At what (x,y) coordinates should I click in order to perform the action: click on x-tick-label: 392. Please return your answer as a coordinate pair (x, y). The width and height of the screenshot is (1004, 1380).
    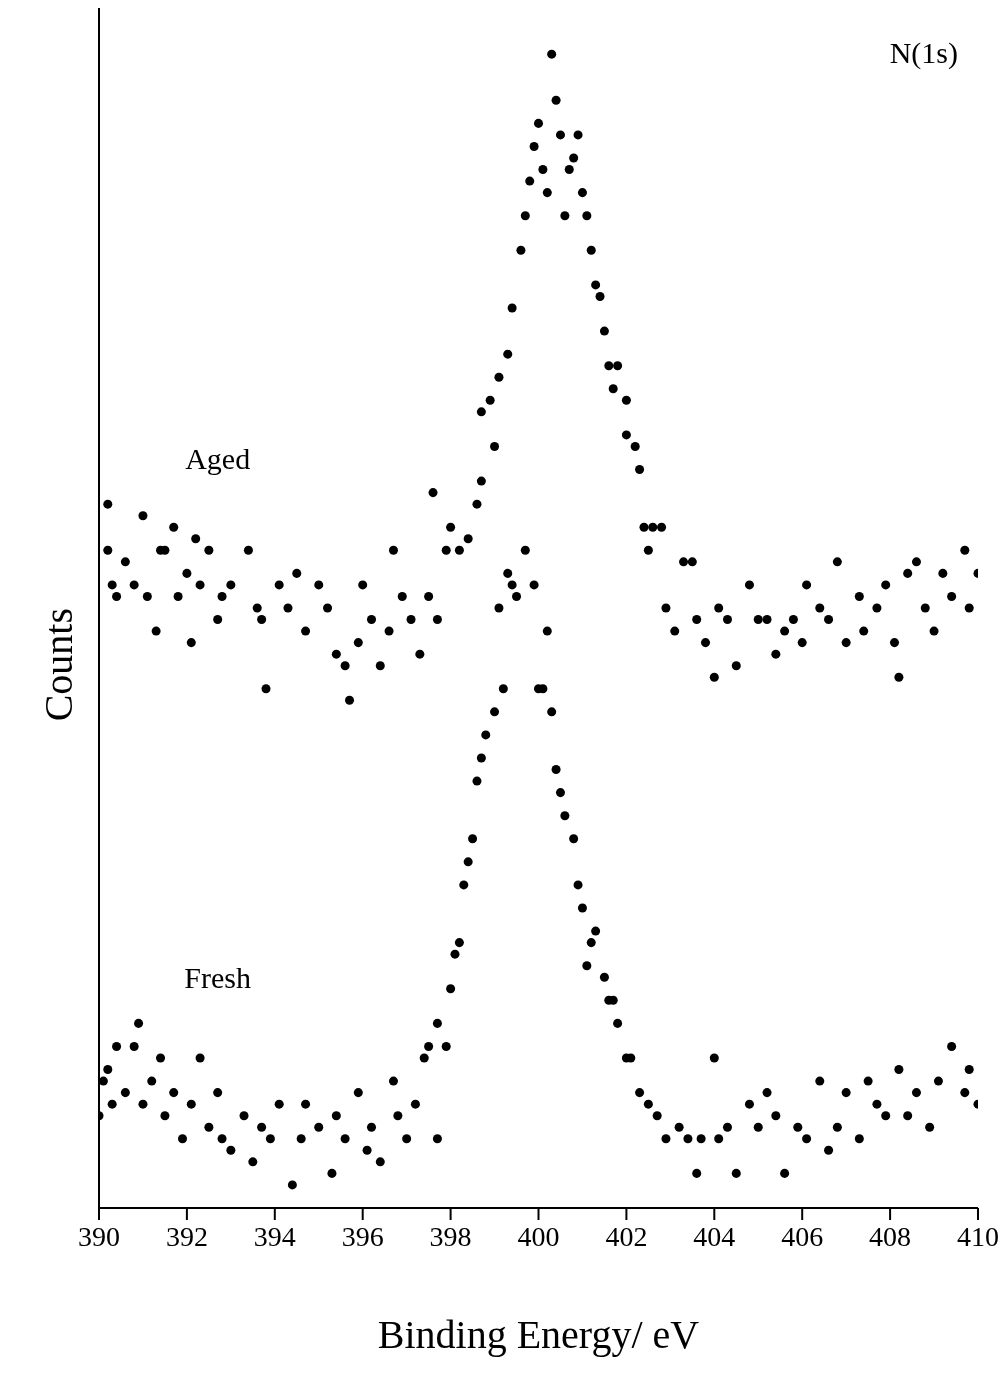
    Looking at the image, I should click on (186, 1236).